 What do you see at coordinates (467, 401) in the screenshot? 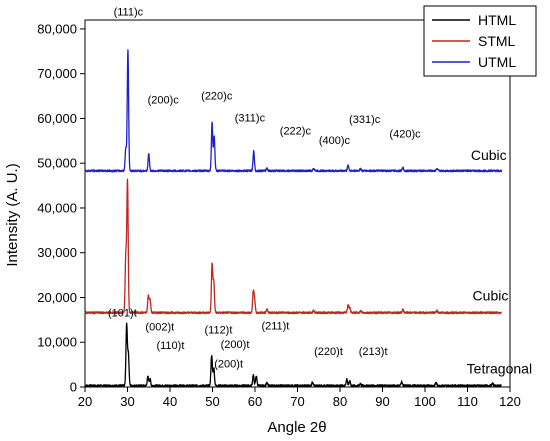
I see `x-tick-label: 110` at bounding box center [467, 401].